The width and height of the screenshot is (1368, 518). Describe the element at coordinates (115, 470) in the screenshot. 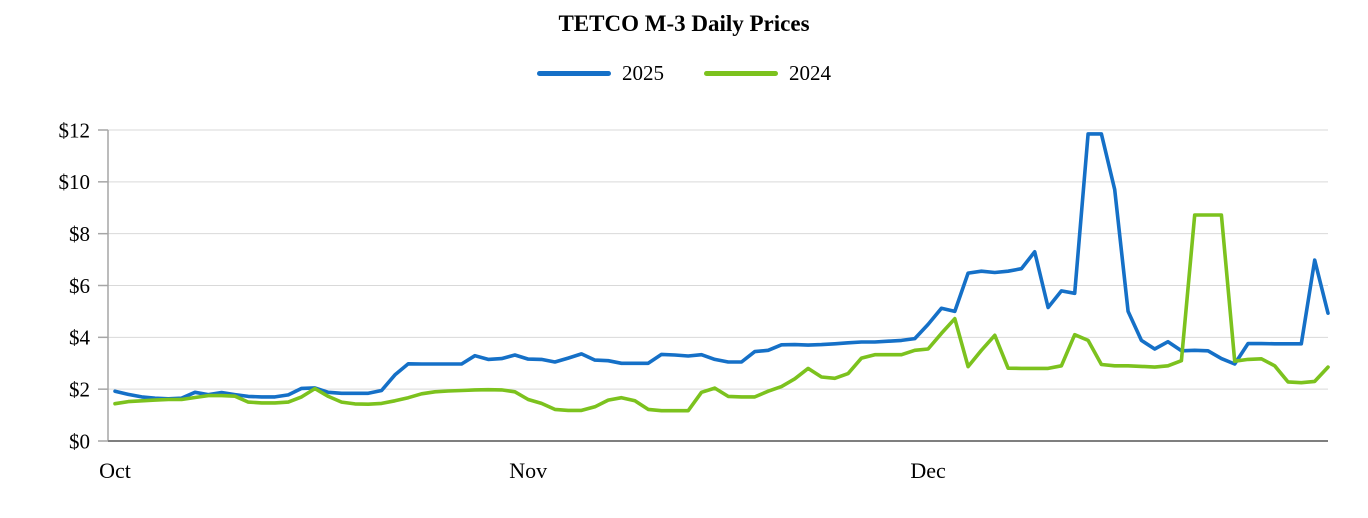

I see `x-tick-label: Oct` at that location.